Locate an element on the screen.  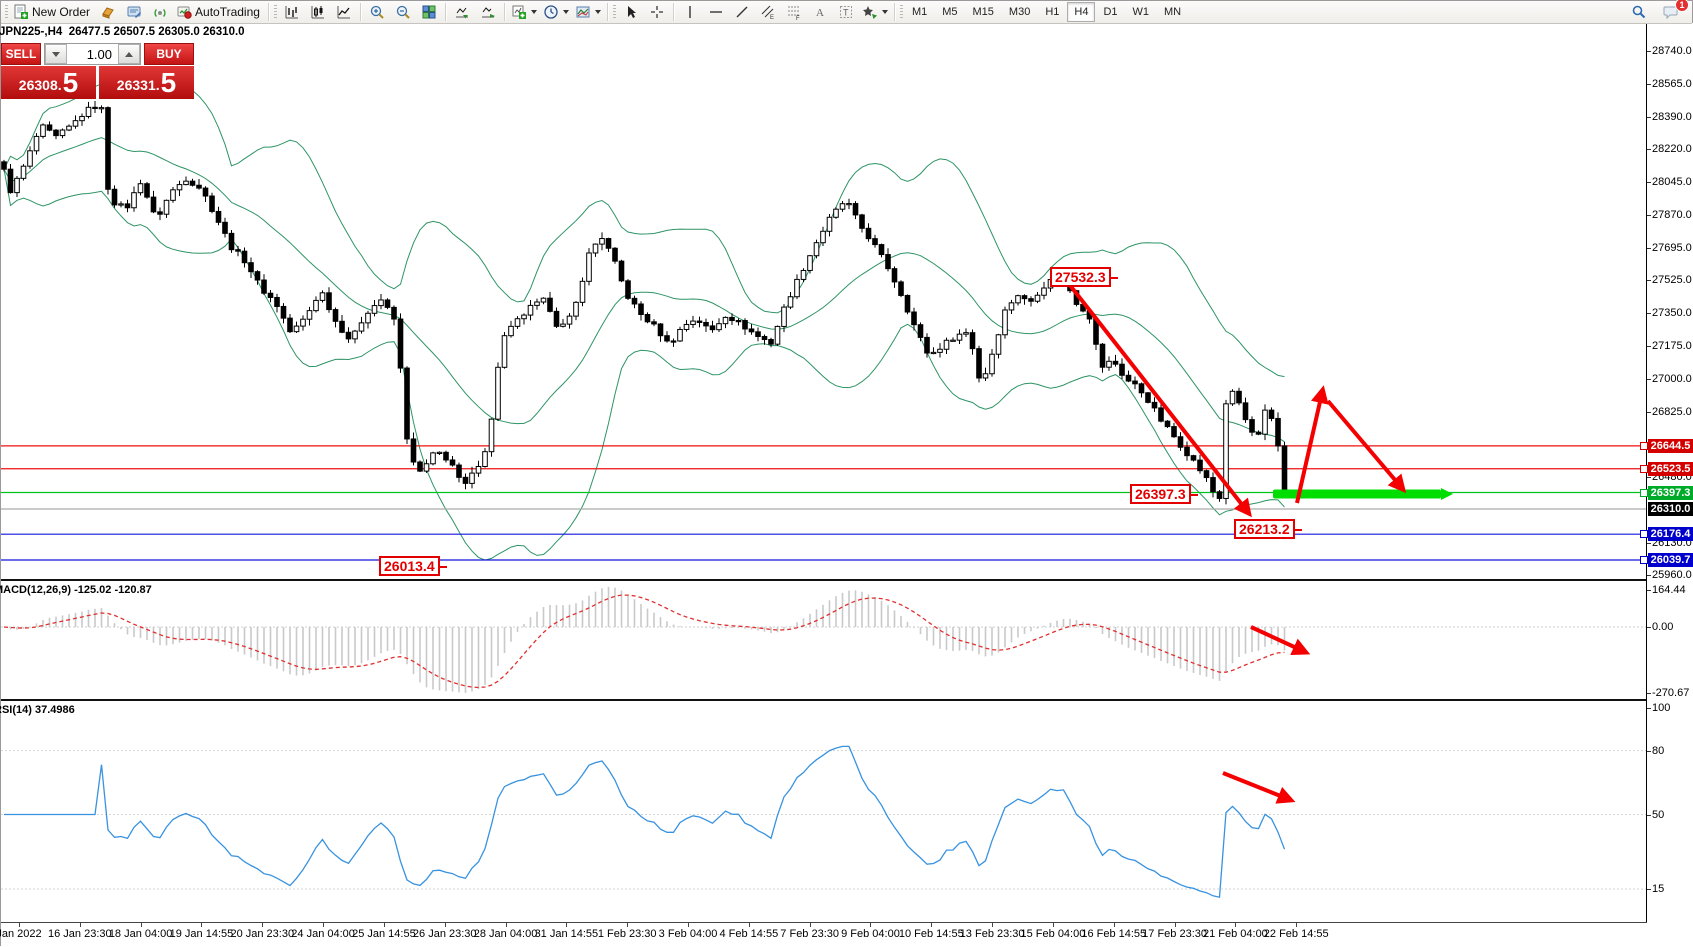
toolbar-grip is located at coordinates (901, 12).